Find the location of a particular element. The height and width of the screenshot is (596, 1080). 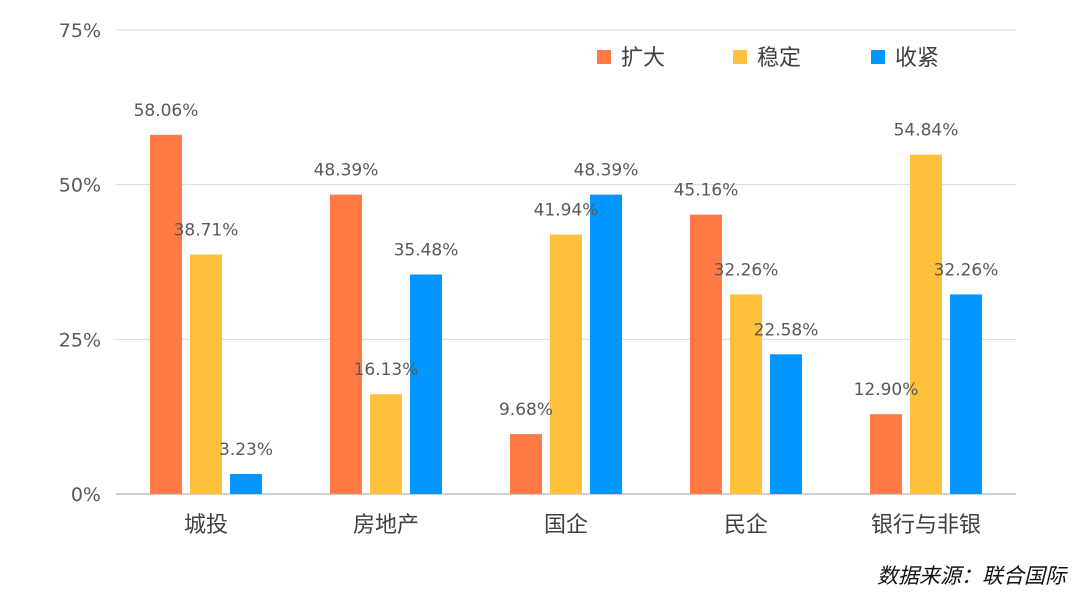

data-label: 41.94% is located at coordinates (566, 211).